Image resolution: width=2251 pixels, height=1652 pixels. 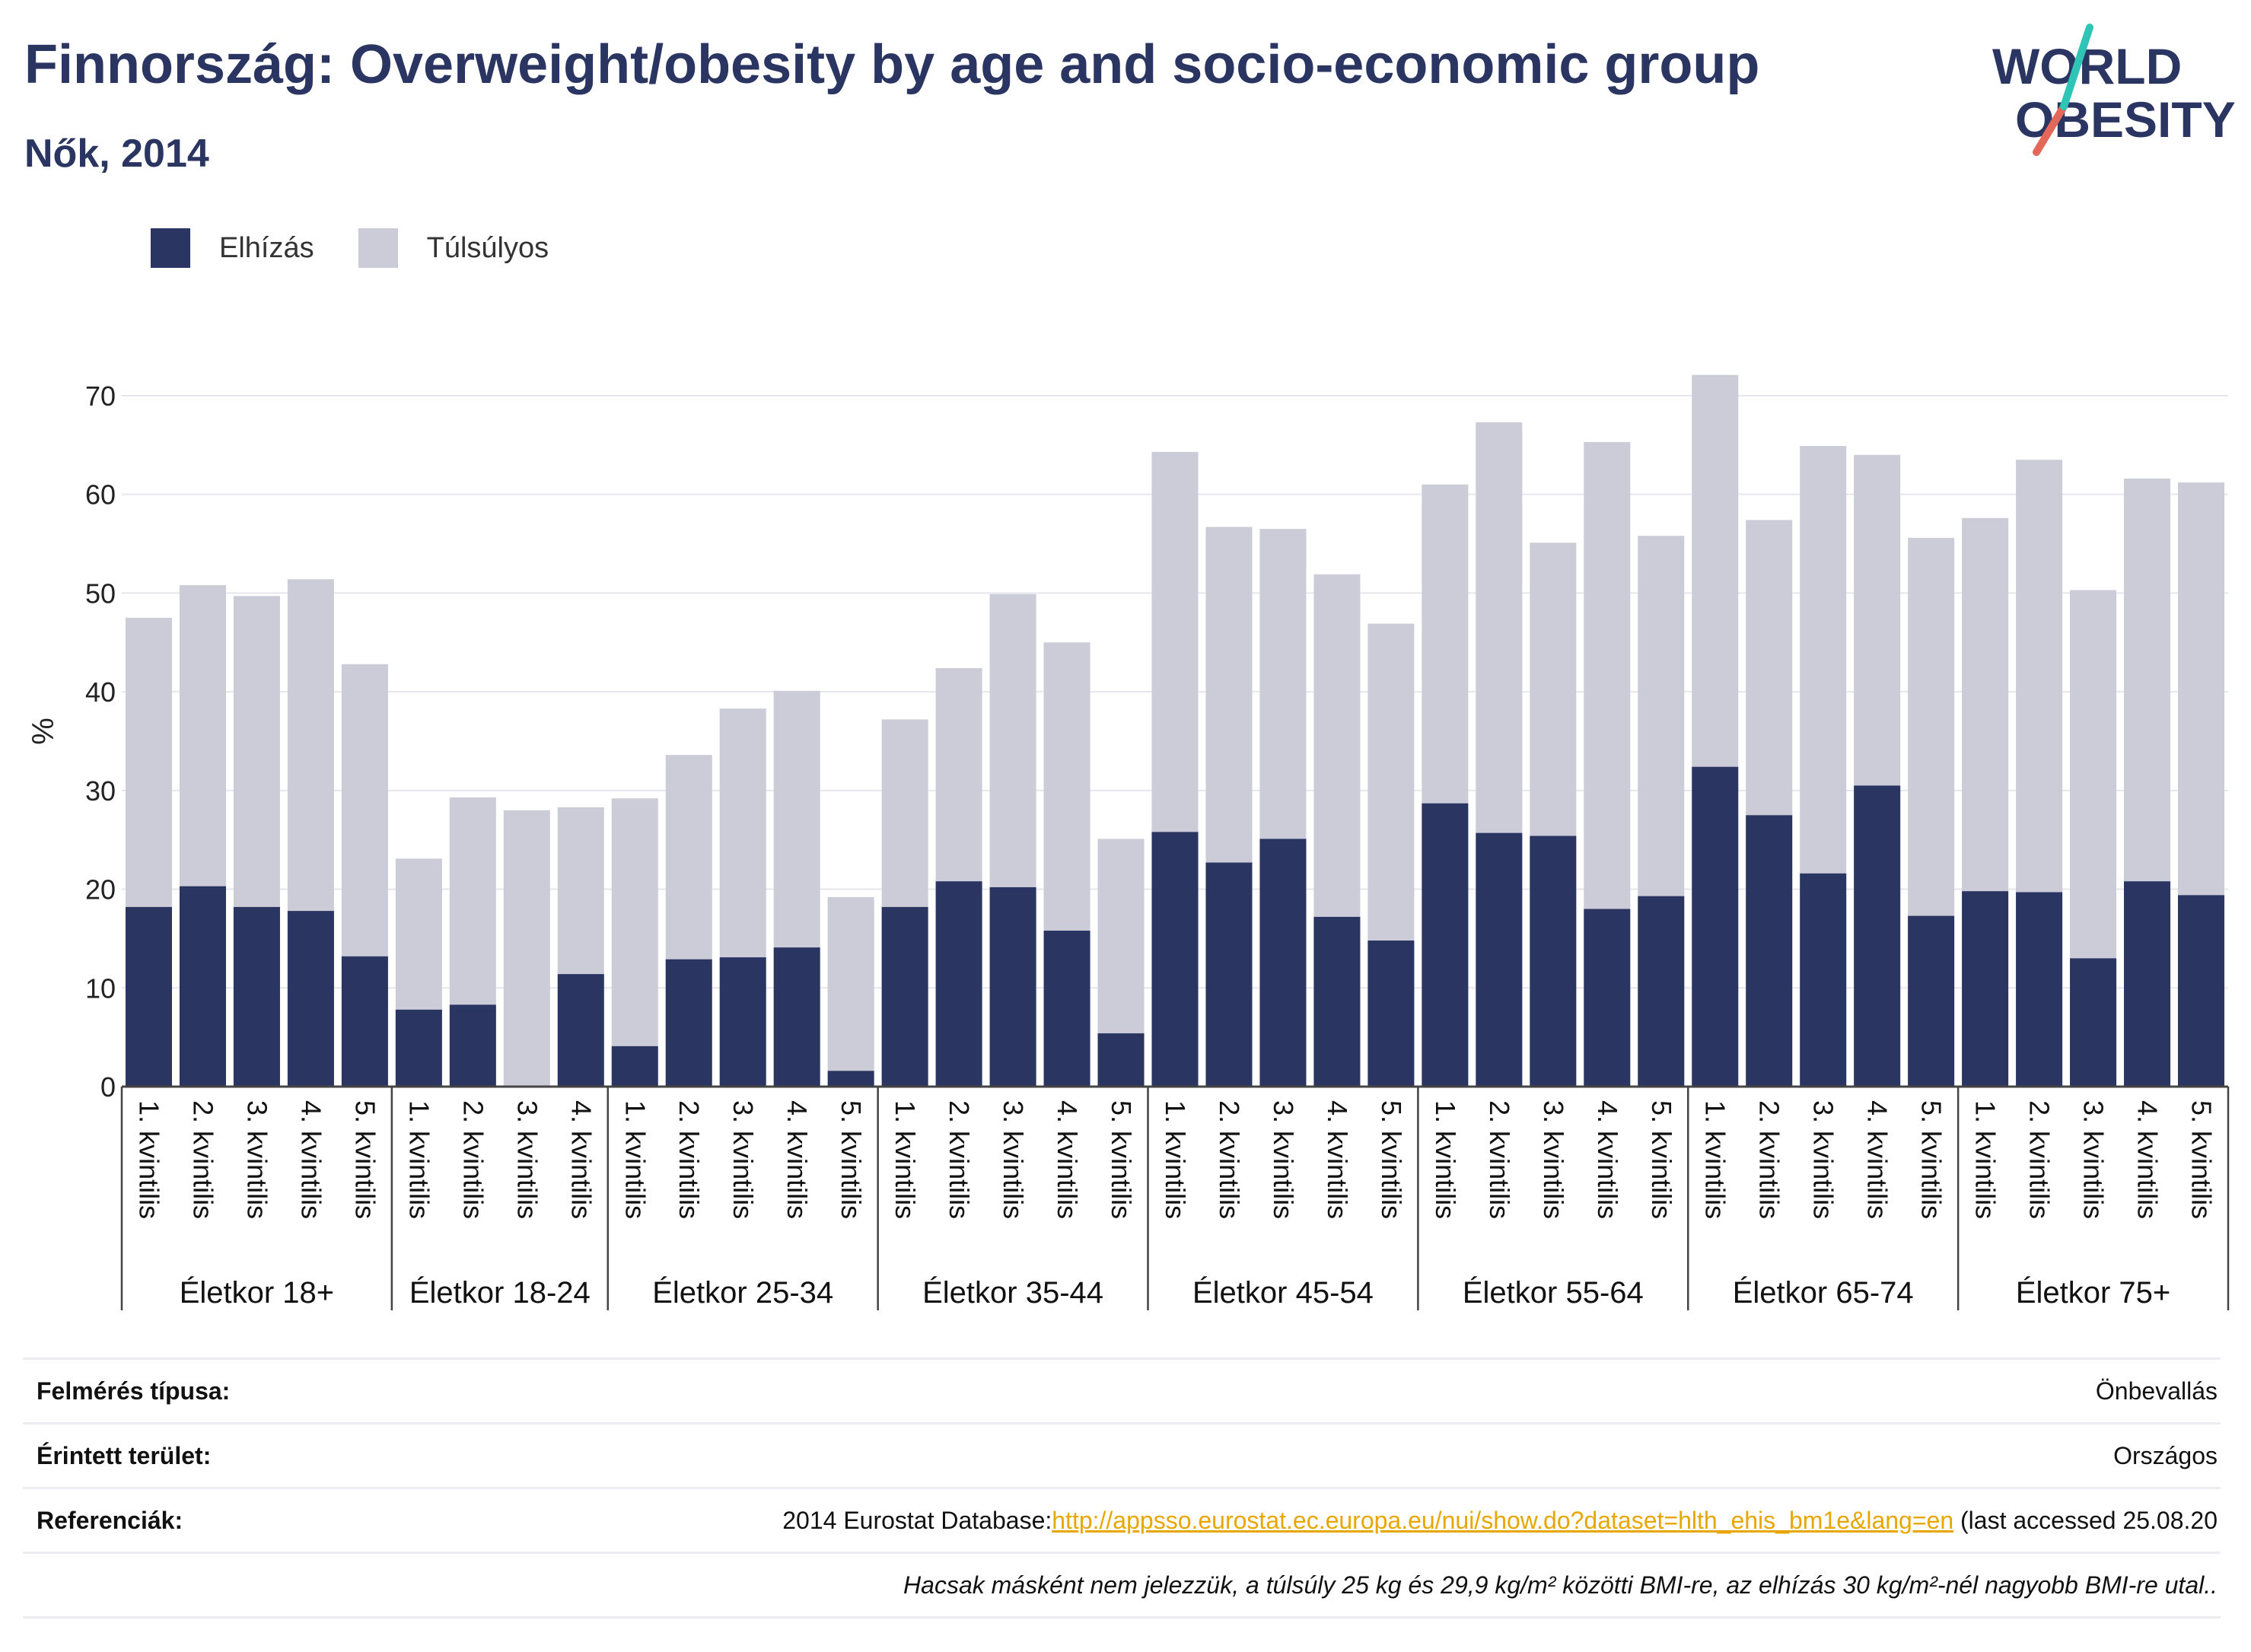 What do you see at coordinates (134, 1391) in the screenshot?
I see `meta-survey-label: Felmérés típusa:` at bounding box center [134, 1391].